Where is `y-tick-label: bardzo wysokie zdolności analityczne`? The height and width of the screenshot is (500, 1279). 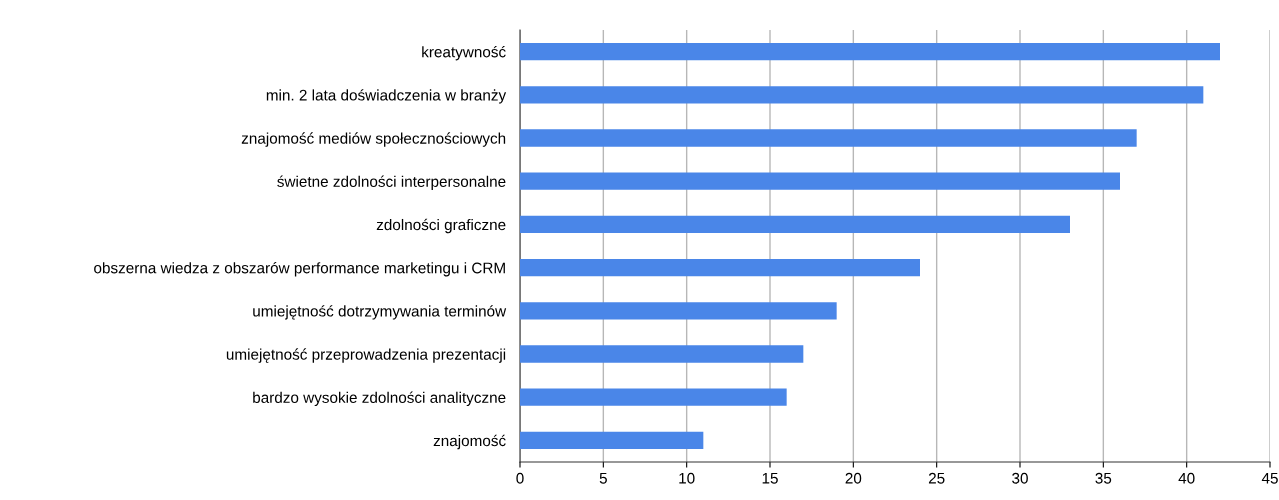 y-tick-label: bardzo wysokie zdolności analityczne is located at coordinates (379, 398).